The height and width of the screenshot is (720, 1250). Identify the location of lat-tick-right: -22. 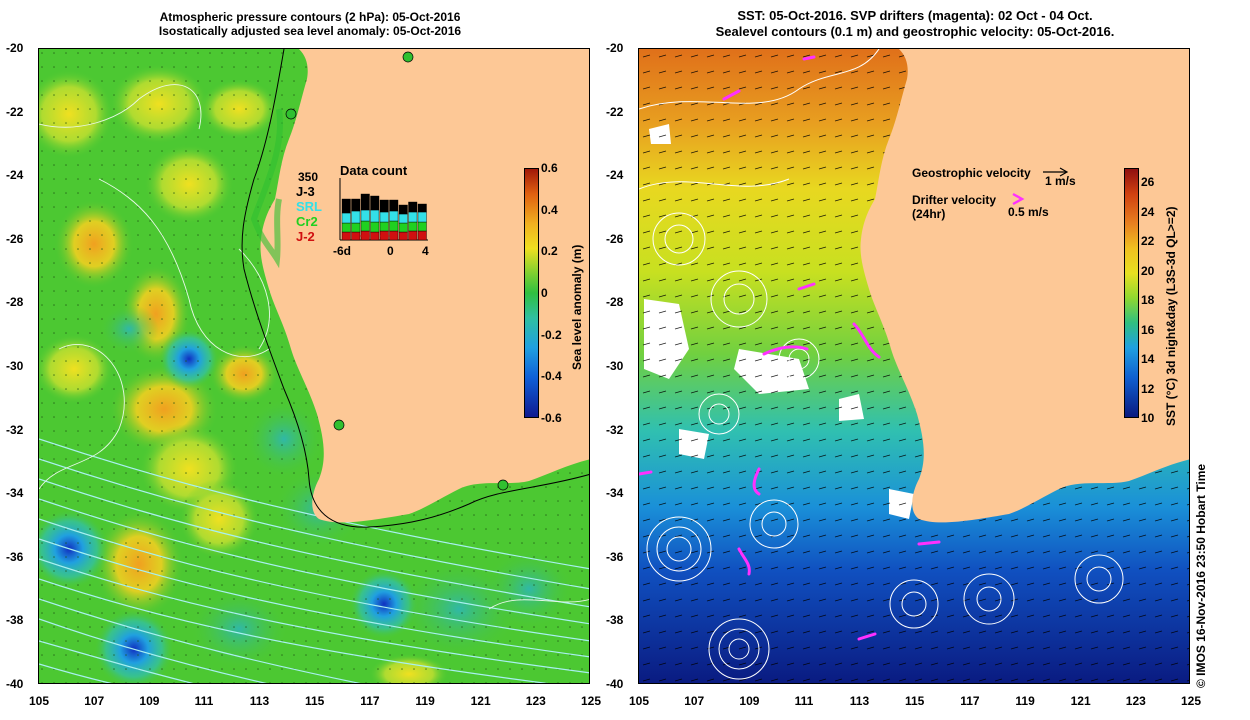
(615, 111).